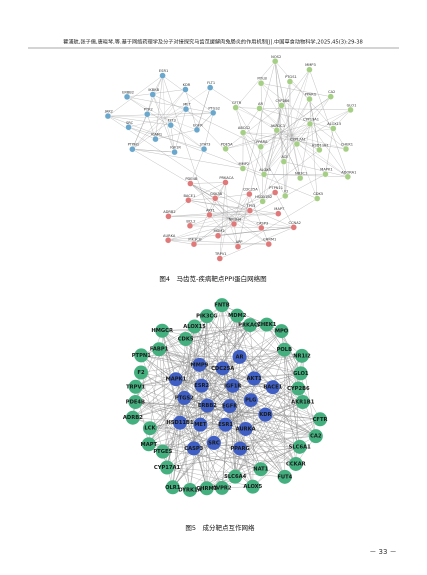 This screenshot has height=575, width=427. What do you see at coordinates (237, 316) in the screenshot?
I see `node-label: MDM2` at bounding box center [237, 316].